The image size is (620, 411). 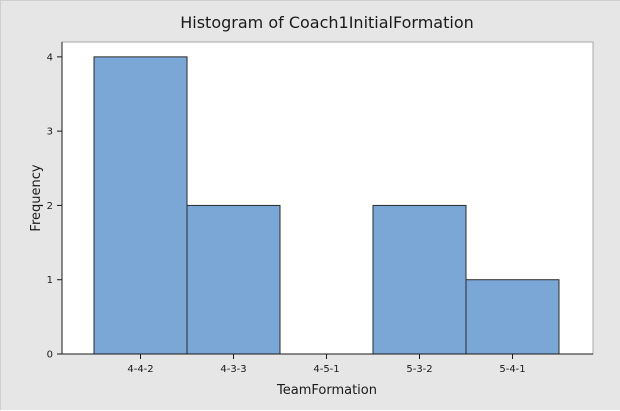 I want to click on chart-title: Histogram of Coach1InitialFormation, so click(x=327, y=22).